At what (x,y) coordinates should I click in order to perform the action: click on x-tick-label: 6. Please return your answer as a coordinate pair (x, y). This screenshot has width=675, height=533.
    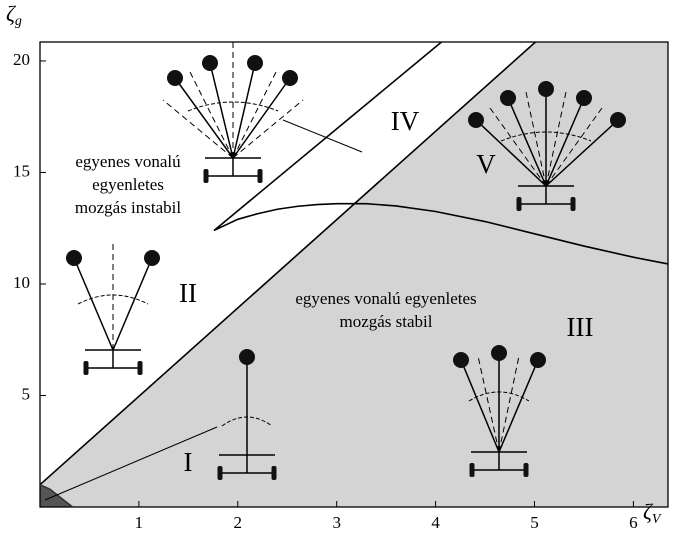
    Looking at the image, I should click on (633, 522).